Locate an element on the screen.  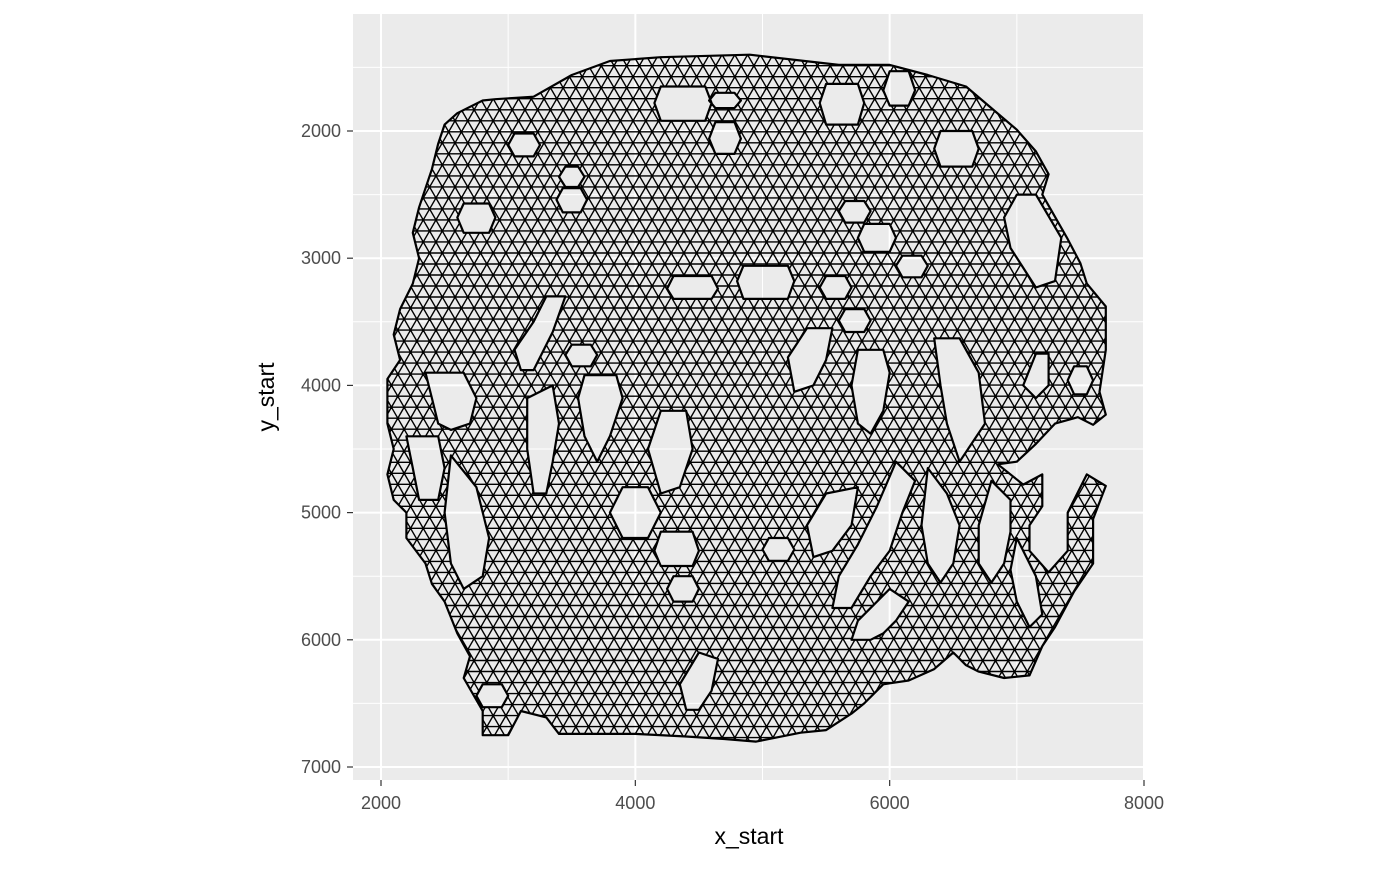
y-tick-label-0: 2000 is located at coordinates (321, 131).